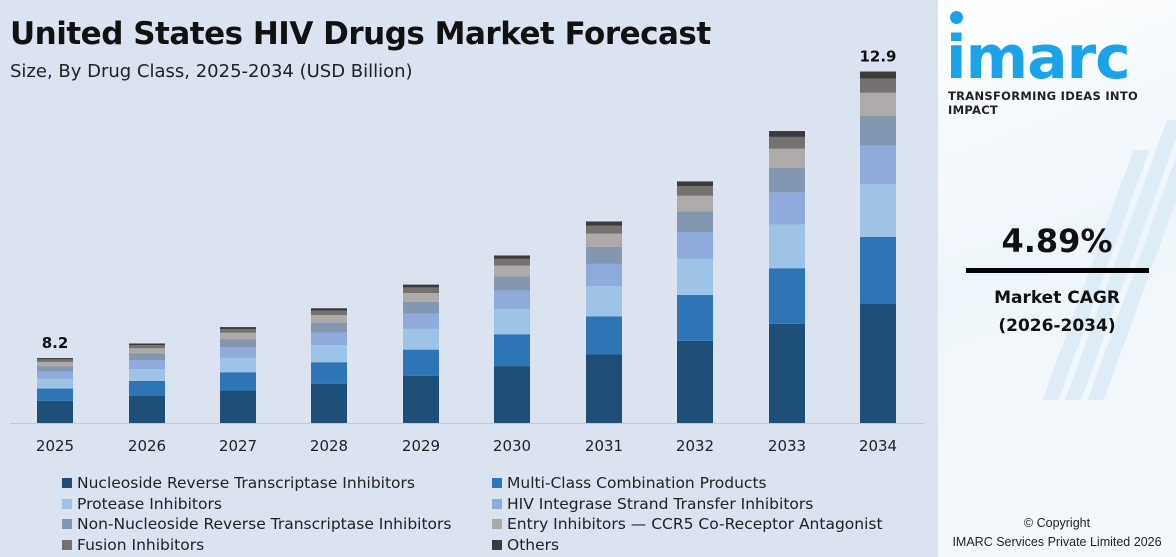 The height and width of the screenshot is (557, 1176). What do you see at coordinates (141, 544) in the screenshot?
I see `legend-label: Fusion Inhibitors` at bounding box center [141, 544].